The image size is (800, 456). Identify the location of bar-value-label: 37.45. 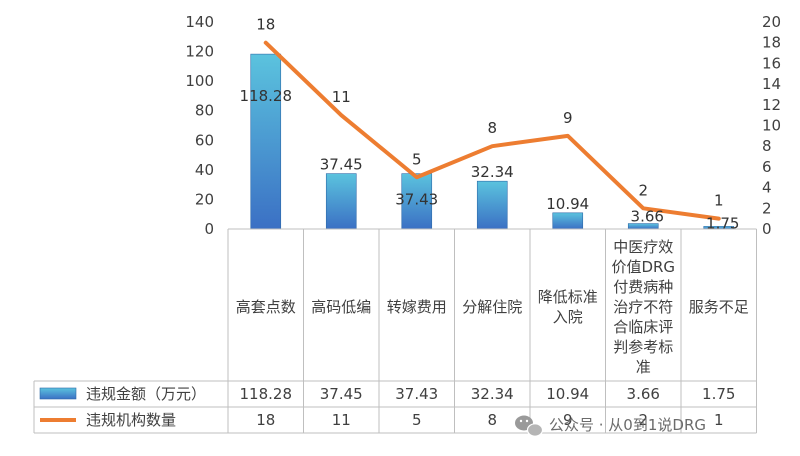
(341, 165).